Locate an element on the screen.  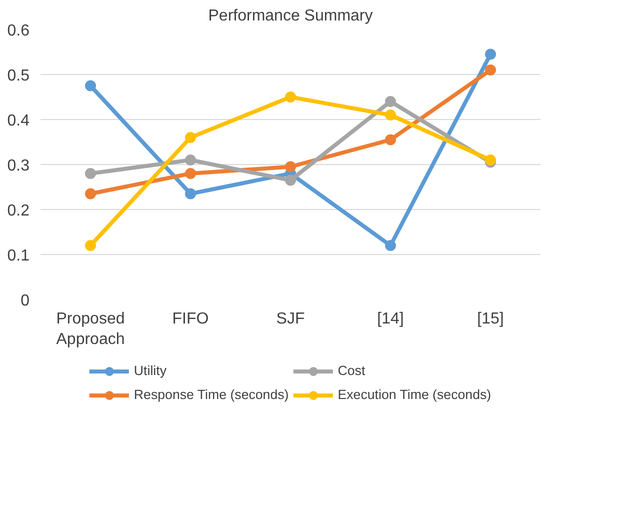
y-tick-label: 0.5 is located at coordinates (18, 76).